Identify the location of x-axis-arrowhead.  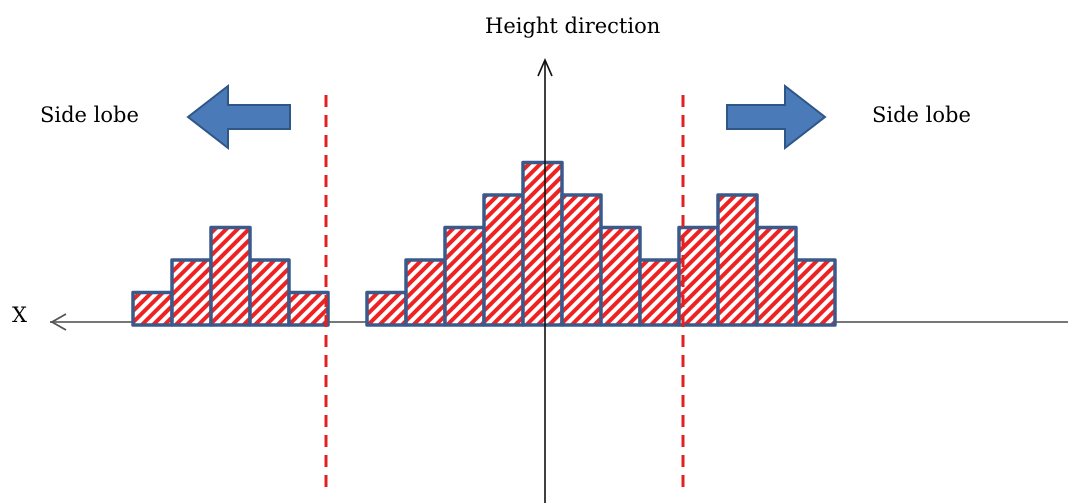
(58, 322).